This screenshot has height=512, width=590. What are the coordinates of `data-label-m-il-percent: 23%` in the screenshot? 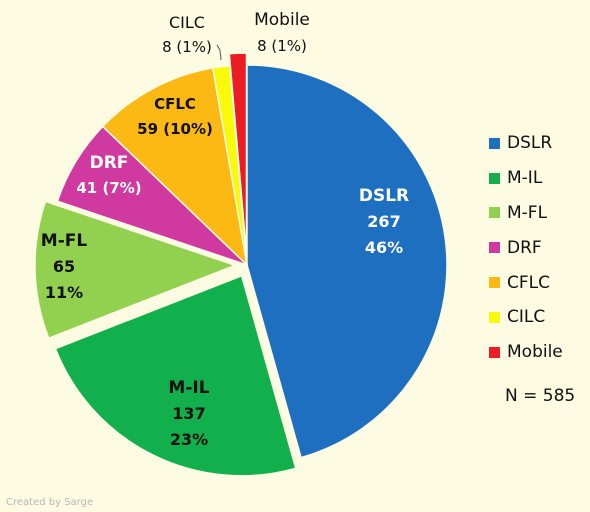 It's located at (189, 439).